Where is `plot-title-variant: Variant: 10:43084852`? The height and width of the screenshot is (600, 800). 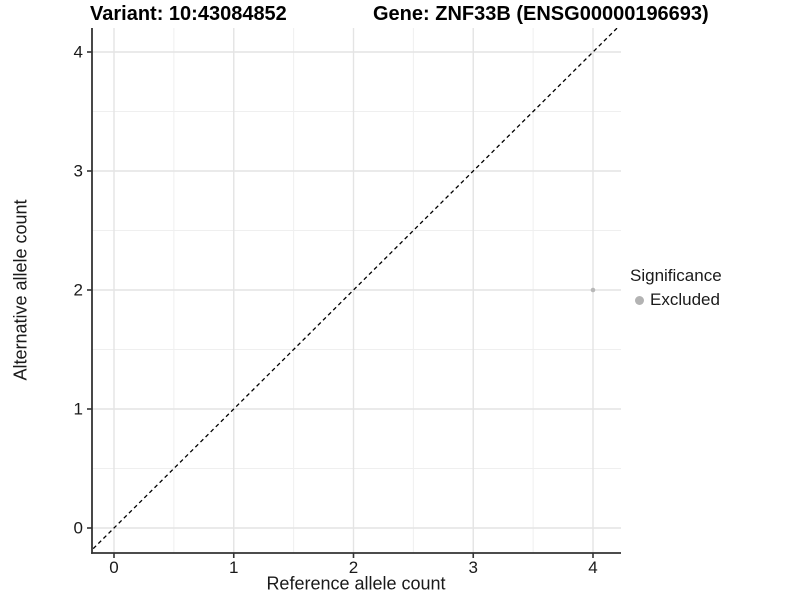 plot-title-variant: Variant: 10:43084852 is located at coordinates (188, 14).